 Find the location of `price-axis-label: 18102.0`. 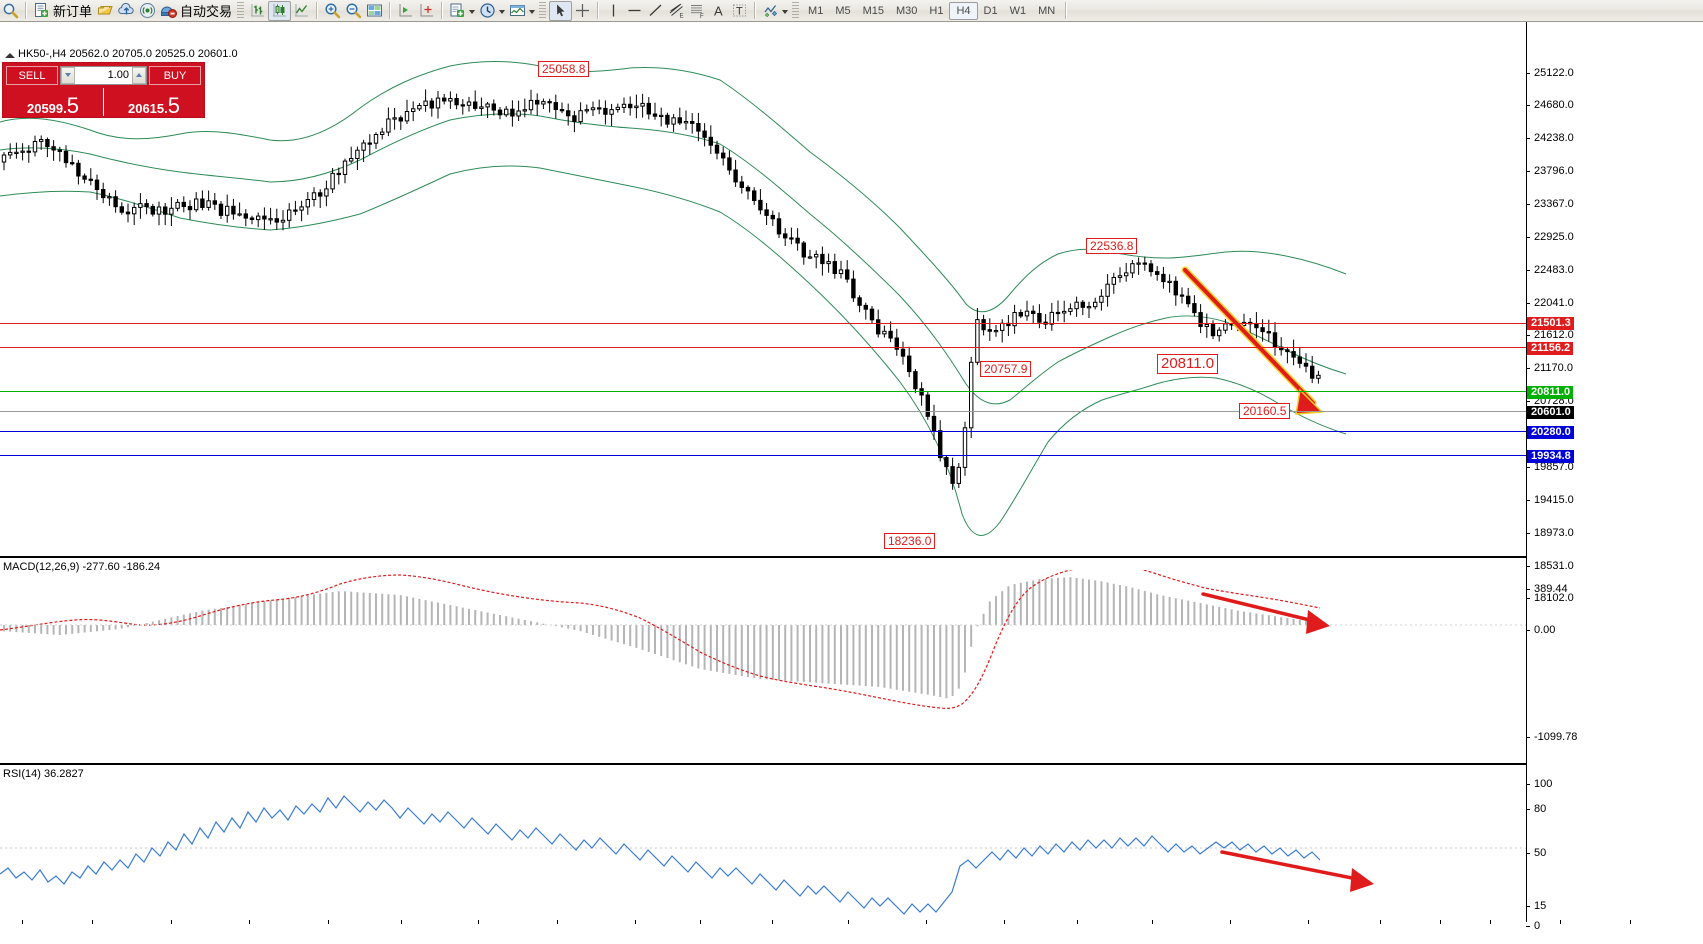

price-axis-label: 18102.0 is located at coordinates (1554, 598).